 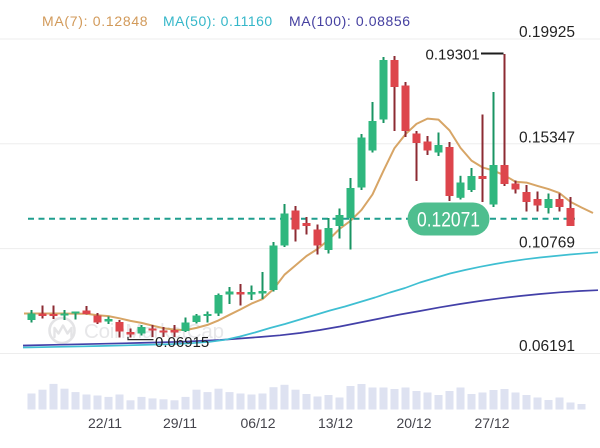 What do you see at coordinates (448, 220) in the screenshot?
I see `svg-text: 0.12071` at bounding box center [448, 220].